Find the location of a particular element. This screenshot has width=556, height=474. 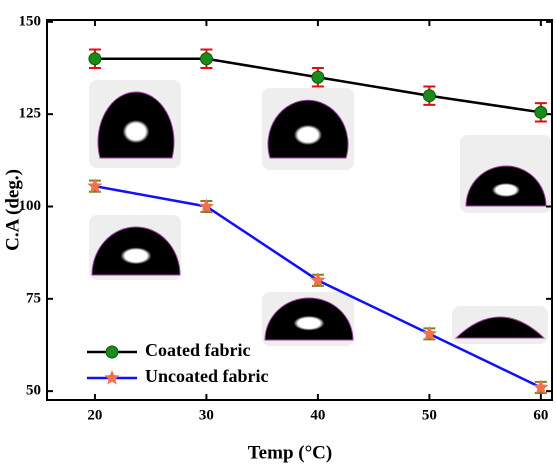

y-tick-label: 50 is located at coordinates (33, 391).